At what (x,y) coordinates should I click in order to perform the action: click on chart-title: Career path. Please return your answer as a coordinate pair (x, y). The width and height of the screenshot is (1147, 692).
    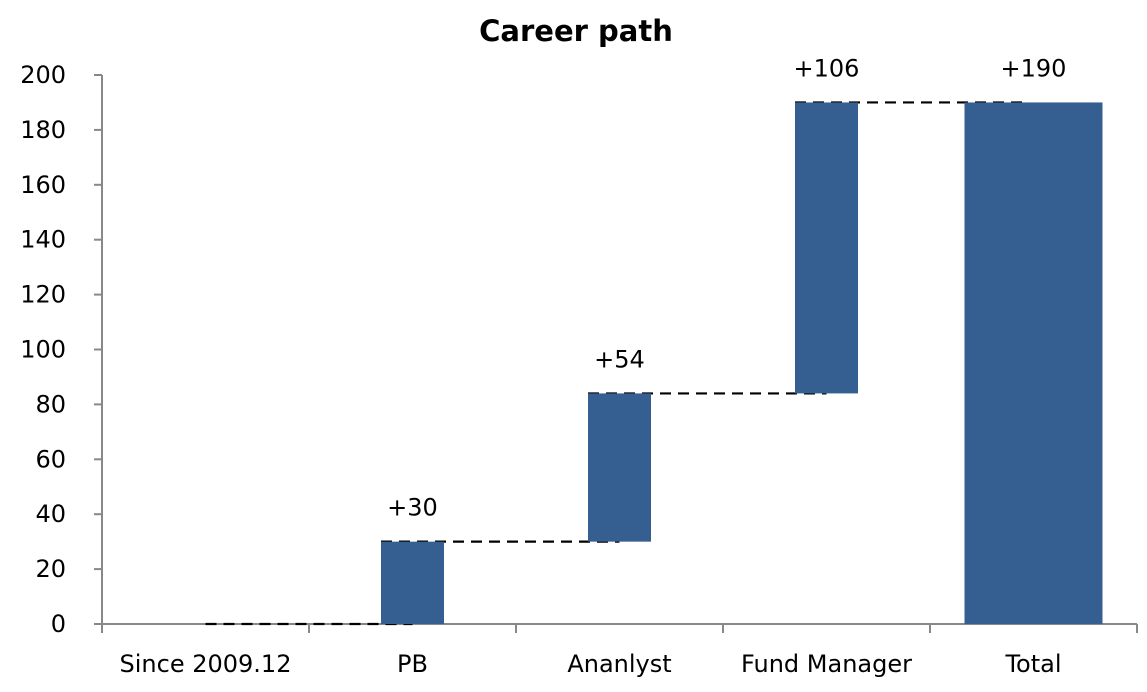
    Looking at the image, I should click on (576, 31).